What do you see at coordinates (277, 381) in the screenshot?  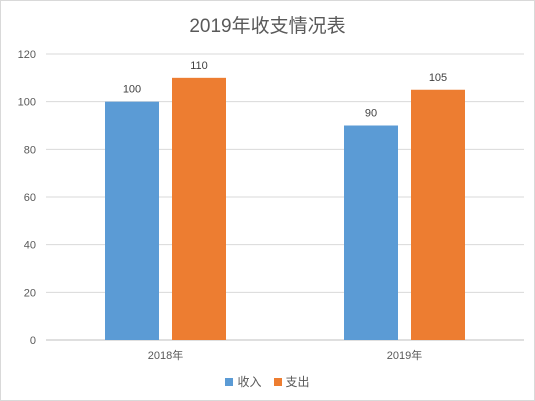 I see `legend-swatch-expense` at bounding box center [277, 381].